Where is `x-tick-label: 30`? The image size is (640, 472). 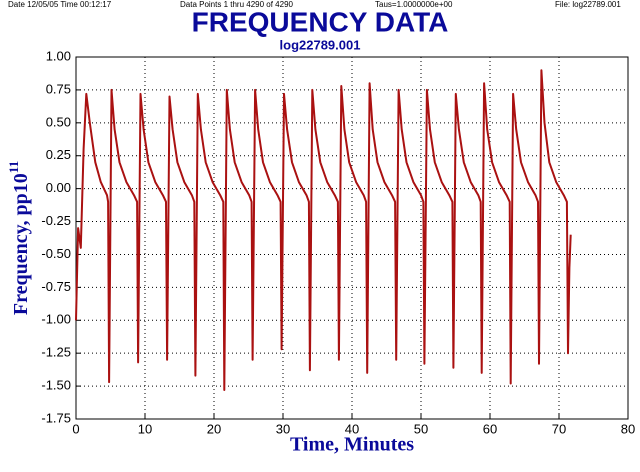
x-tick-label: 30 is located at coordinates (283, 428).